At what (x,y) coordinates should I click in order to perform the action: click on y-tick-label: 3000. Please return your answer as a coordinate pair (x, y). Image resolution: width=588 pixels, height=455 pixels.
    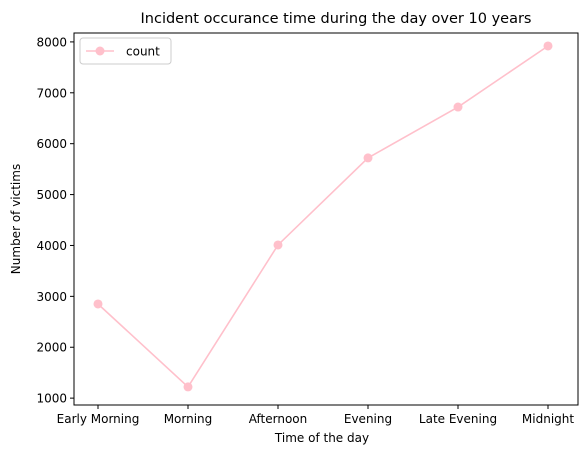
    Looking at the image, I should click on (51, 297).